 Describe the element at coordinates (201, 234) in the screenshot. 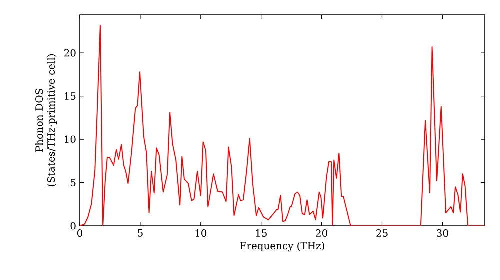

I see `x-tick-label: 10` at that location.